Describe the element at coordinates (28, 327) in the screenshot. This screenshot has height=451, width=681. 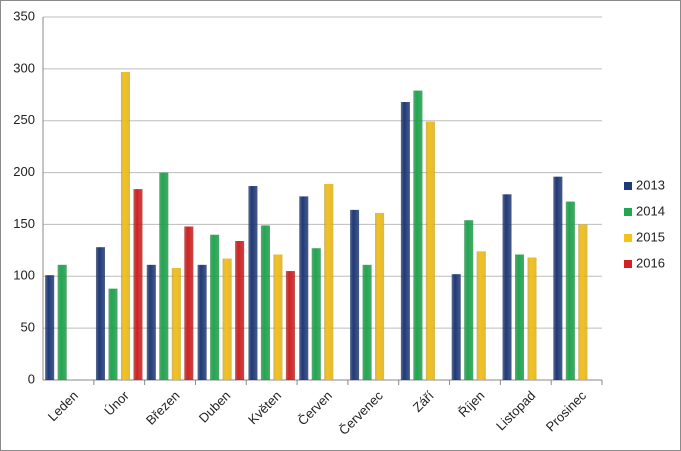
I see `y-tick-label: 50` at that location.